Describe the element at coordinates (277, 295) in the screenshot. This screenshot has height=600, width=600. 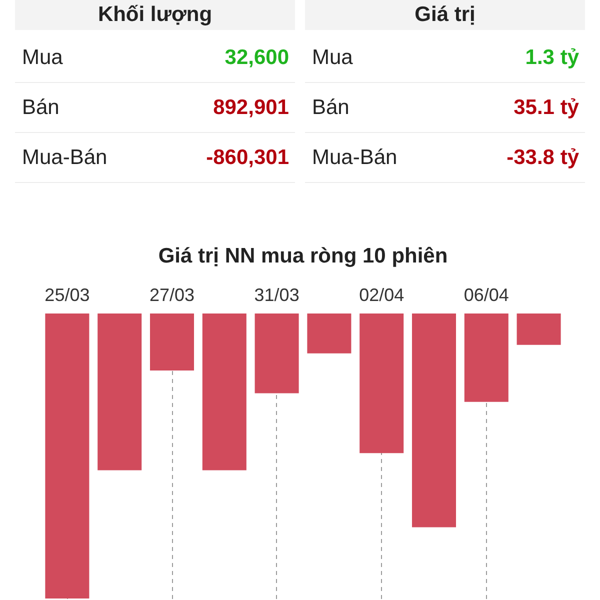
I see `x-tick-label: 31/03` at that location.